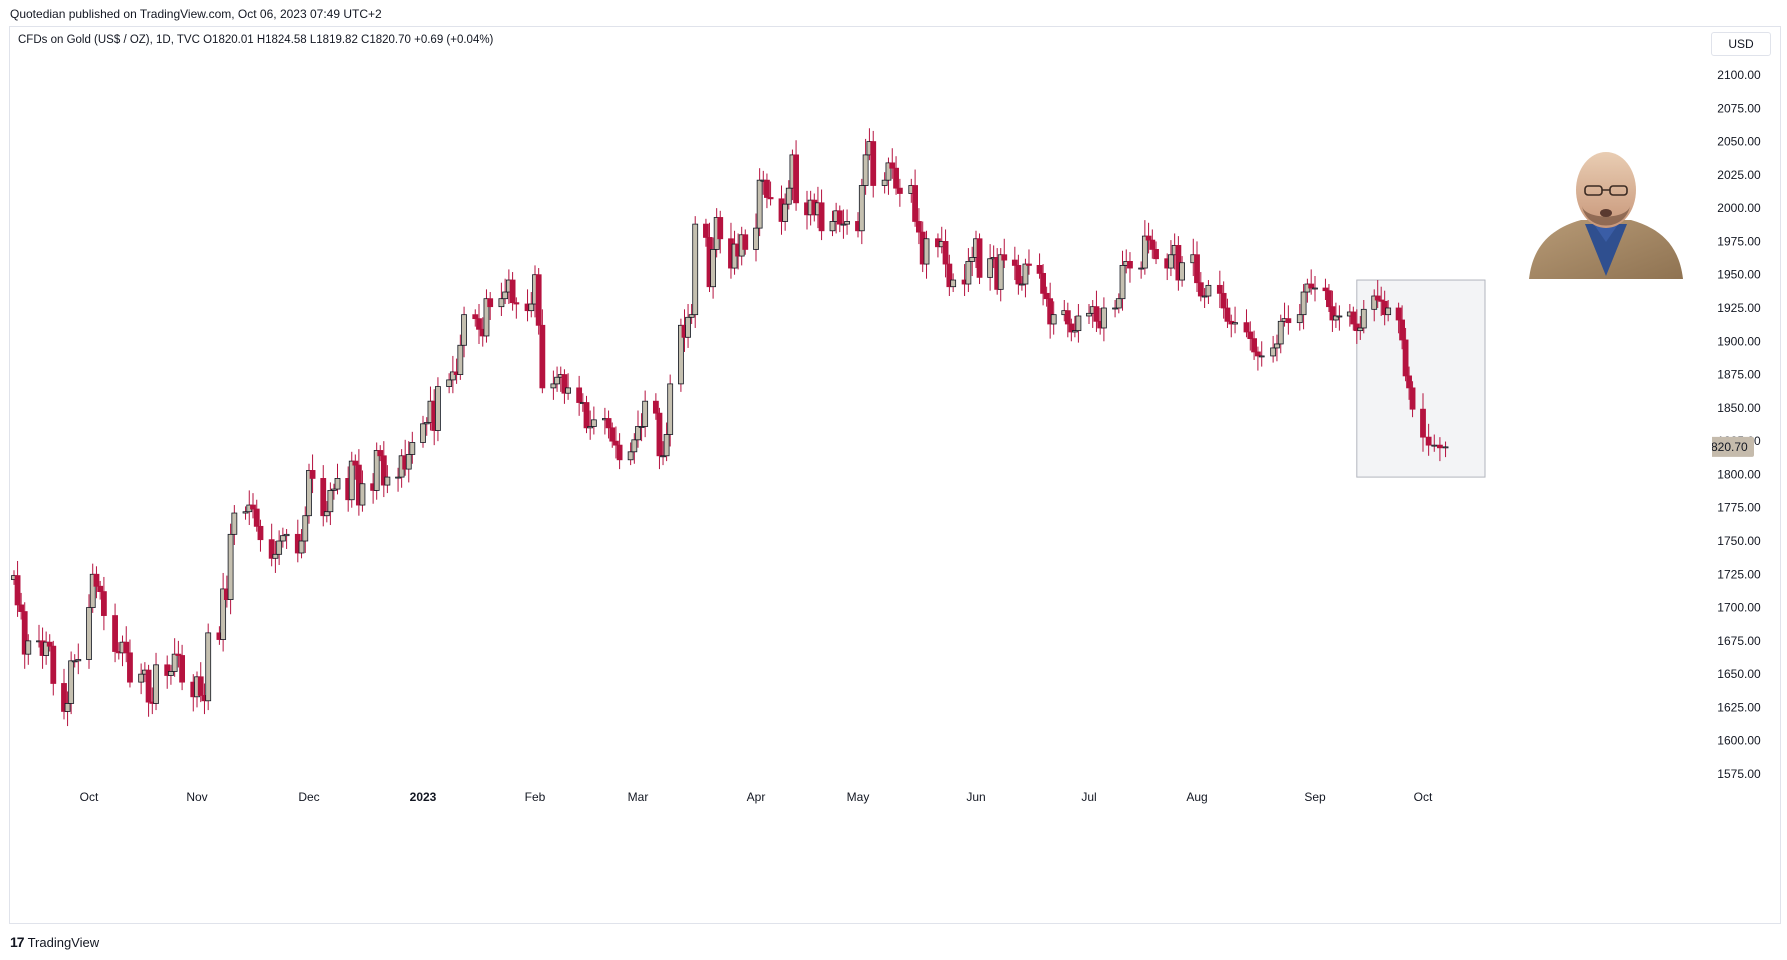  I want to click on y-tick-label: 1600.00, so click(1739, 741).